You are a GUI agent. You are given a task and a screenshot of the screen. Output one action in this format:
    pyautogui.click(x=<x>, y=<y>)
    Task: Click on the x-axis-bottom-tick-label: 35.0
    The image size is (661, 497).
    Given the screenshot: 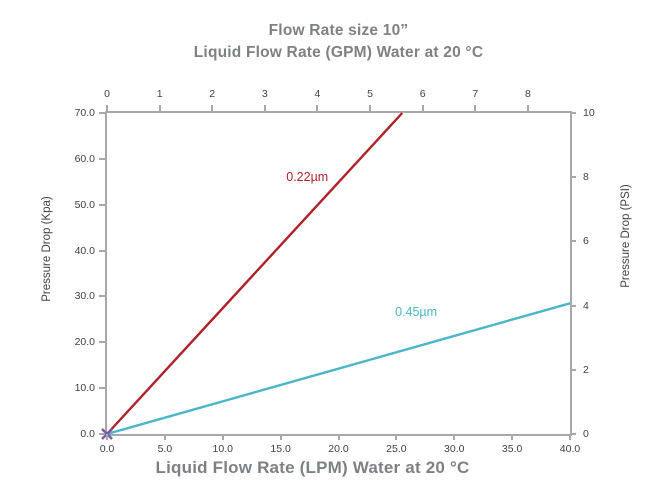 What is the action you would take?
    pyautogui.click(x=512, y=449)
    